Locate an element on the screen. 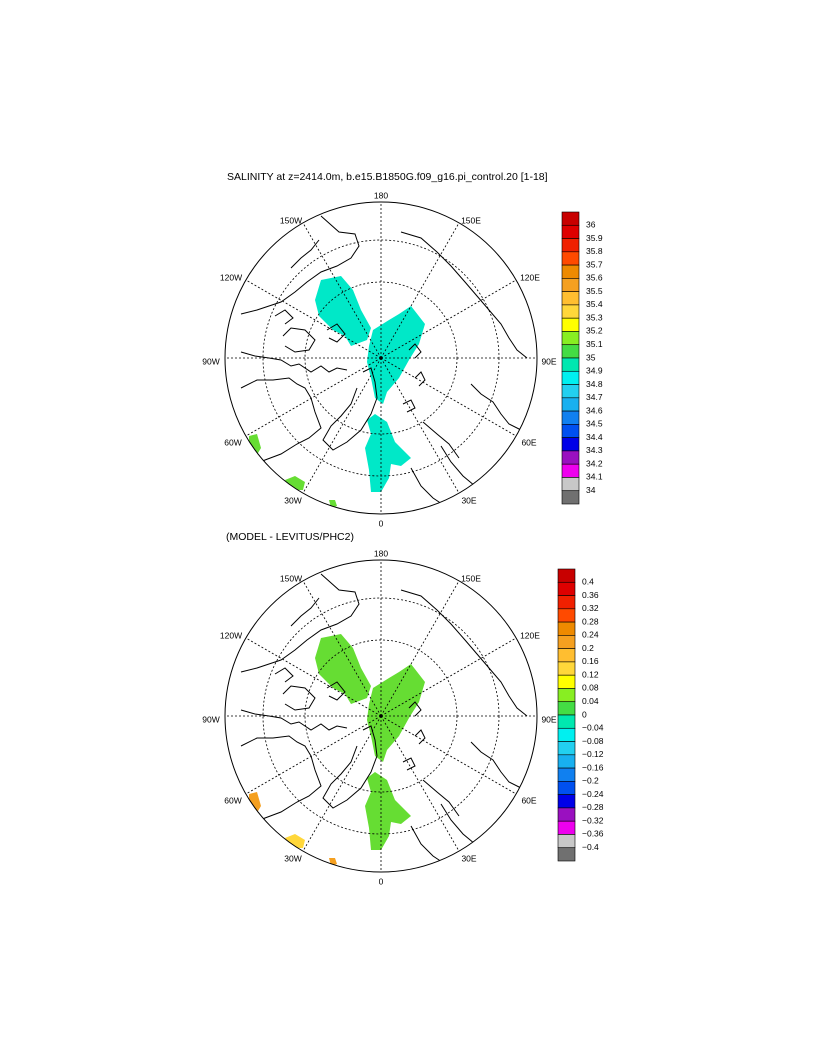 Image resolution: width=818 pixels, height=1055 pixels. colorbar-label: 35 is located at coordinates (591, 357).